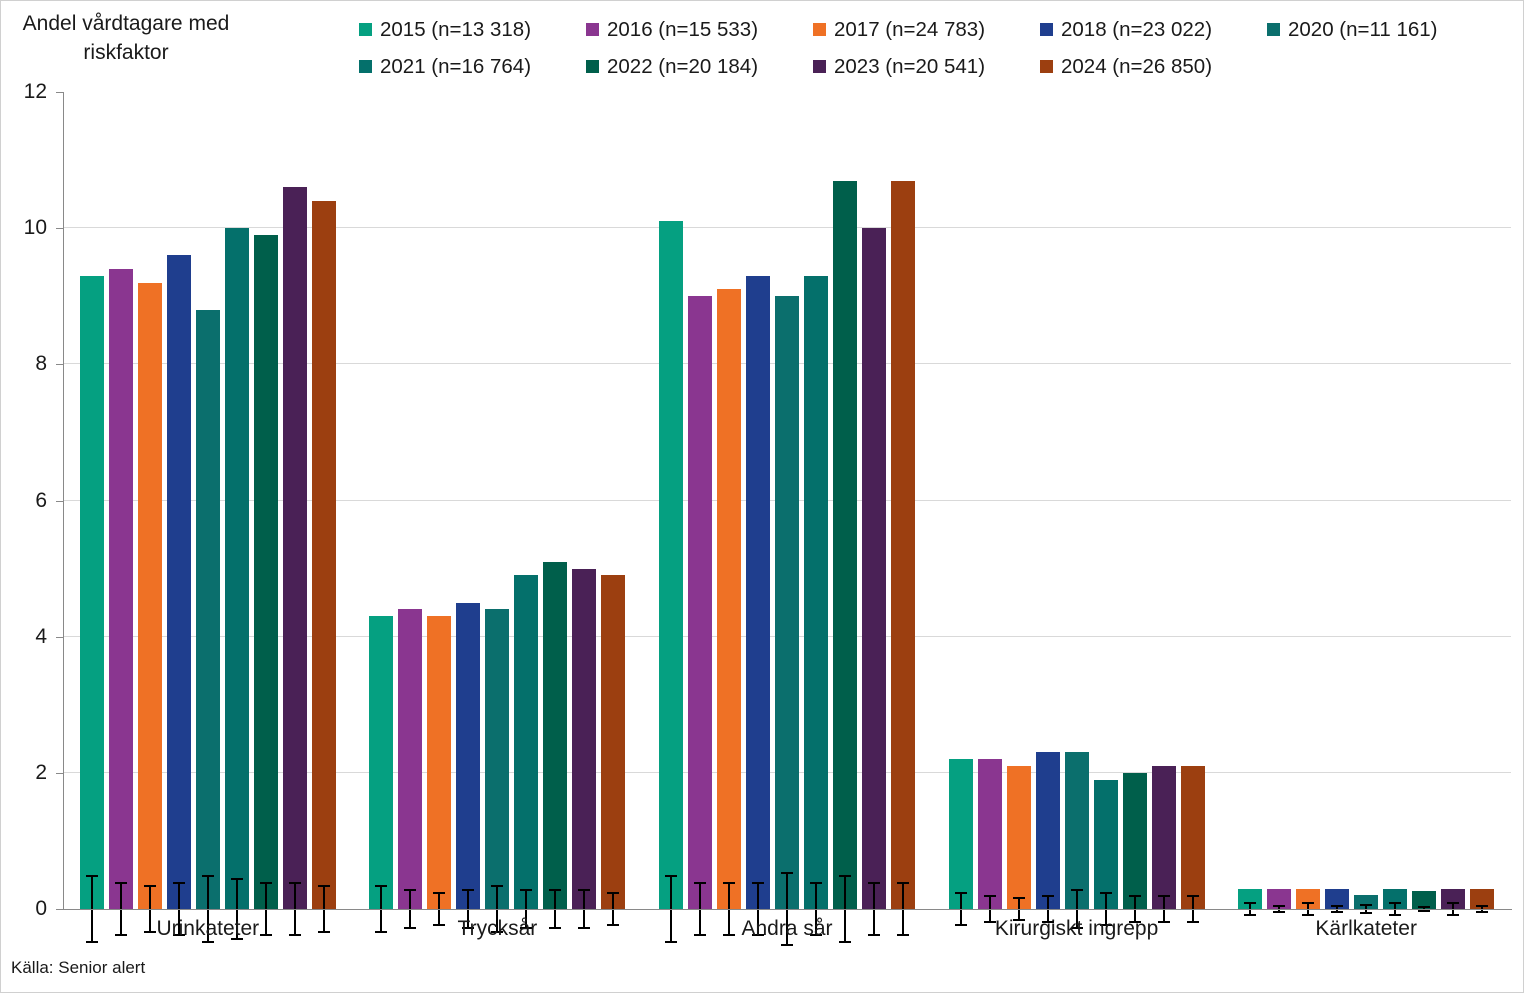  What do you see at coordinates (35, 91) in the screenshot?
I see `y-tick-label: 12` at bounding box center [35, 91].